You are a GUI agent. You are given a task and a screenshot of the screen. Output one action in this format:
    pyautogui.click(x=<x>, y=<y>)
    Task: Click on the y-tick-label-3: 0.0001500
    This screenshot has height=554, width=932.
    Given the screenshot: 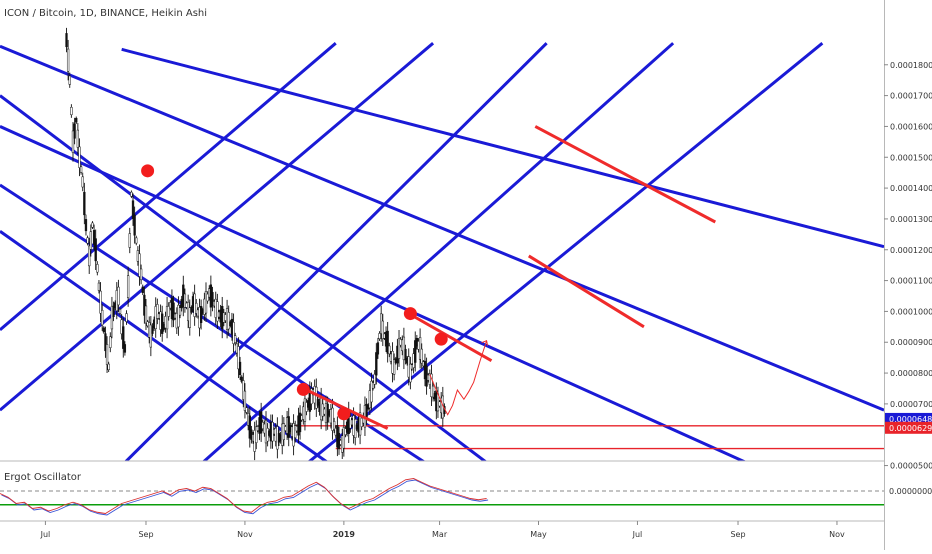 What is the action you would take?
    pyautogui.click(x=911, y=157)
    